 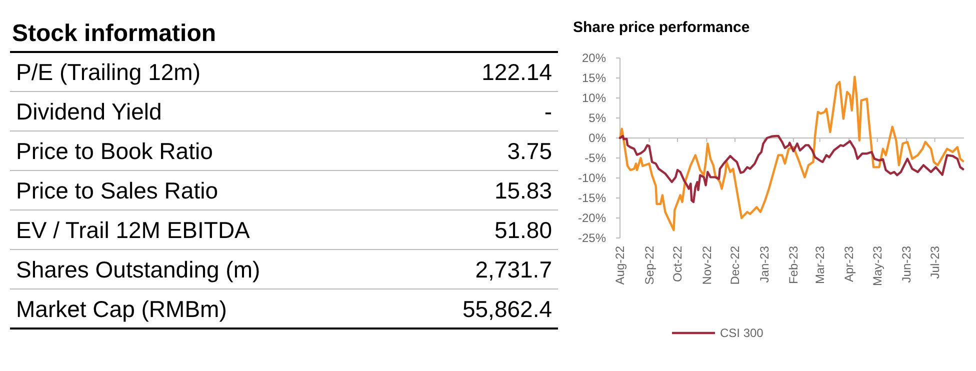 What do you see at coordinates (735, 265) in the screenshot?
I see `x-tick-label: Dec-22` at bounding box center [735, 265].